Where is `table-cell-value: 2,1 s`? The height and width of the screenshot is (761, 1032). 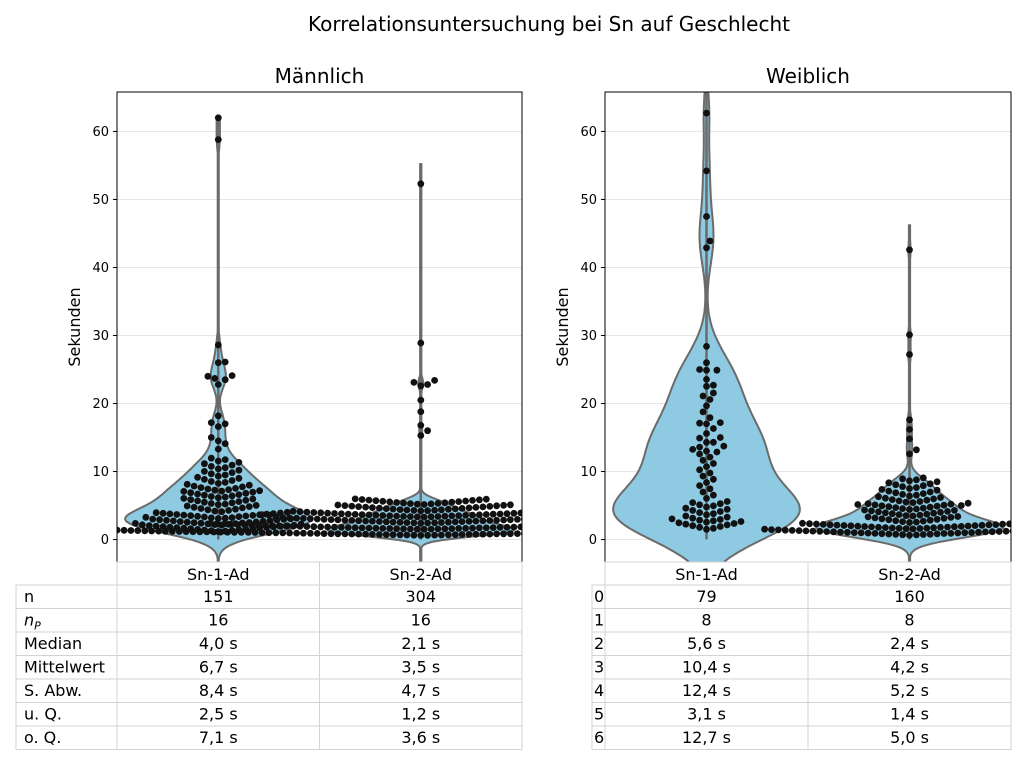
table-cell-value: 2,1 s is located at coordinates (420, 643).